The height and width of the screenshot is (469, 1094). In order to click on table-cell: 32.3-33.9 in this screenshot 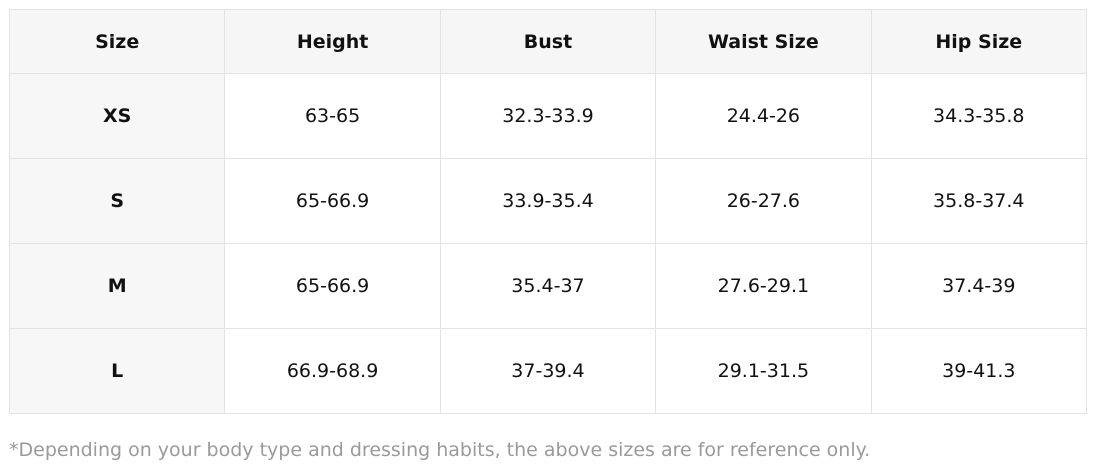, I will do `click(548, 116)`.